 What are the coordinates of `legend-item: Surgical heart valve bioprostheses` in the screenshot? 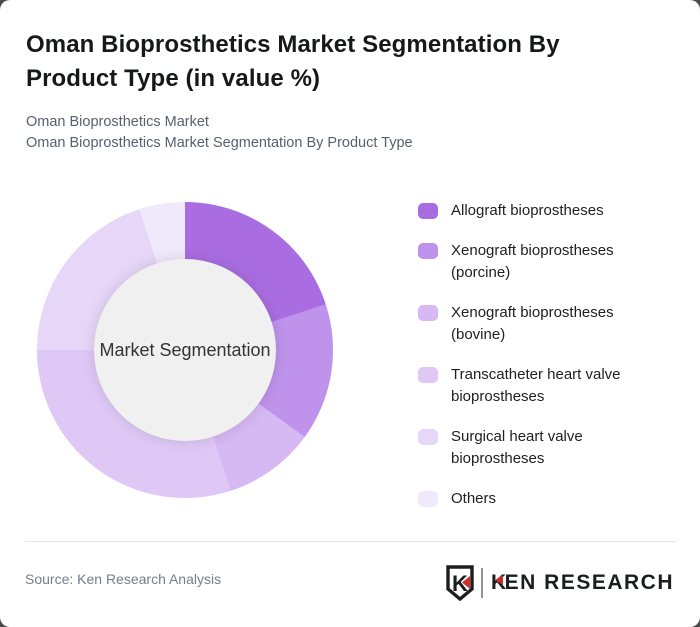 It's located at (532, 448).